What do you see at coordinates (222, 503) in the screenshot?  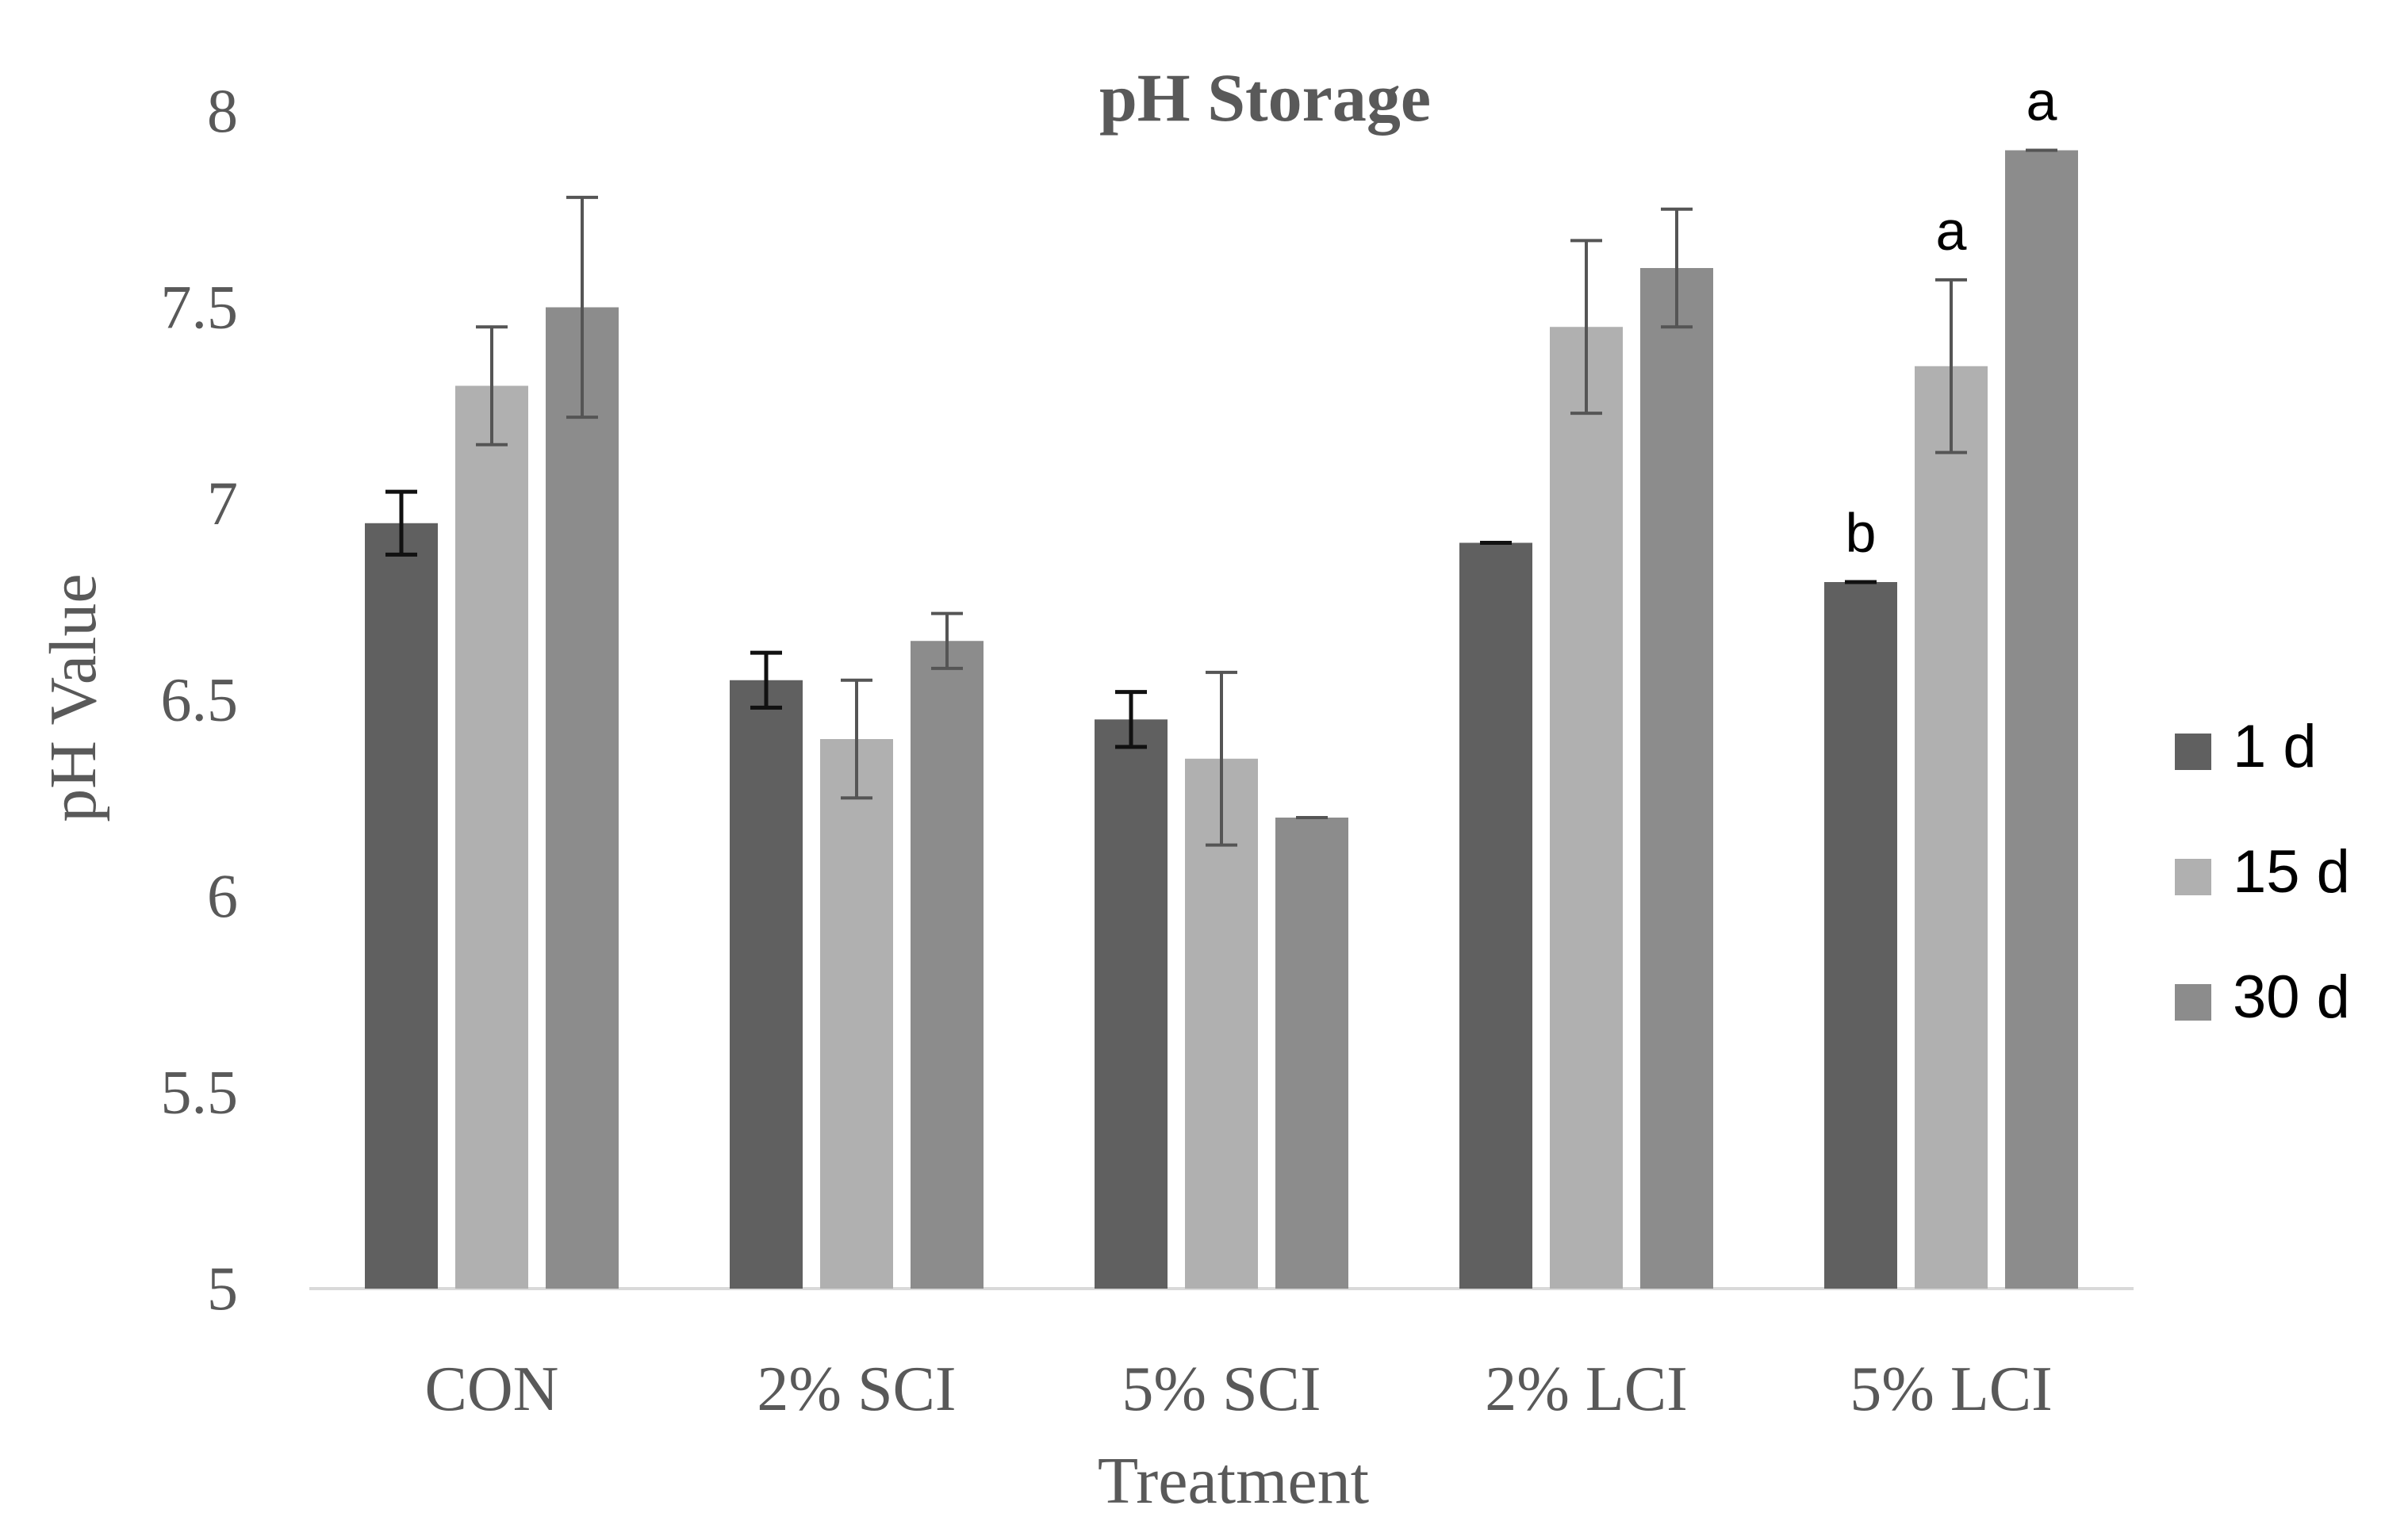 I see `y-tick-label: 7` at bounding box center [222, 503].